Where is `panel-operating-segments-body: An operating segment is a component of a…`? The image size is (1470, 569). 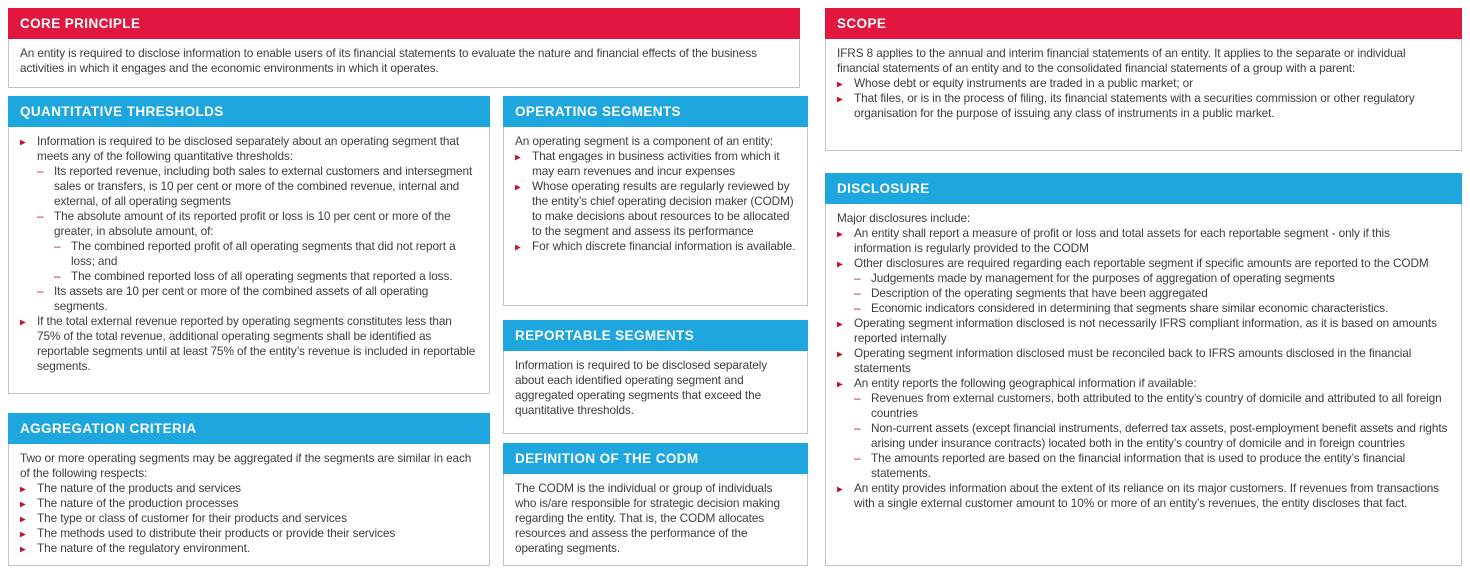 panel-operating-segments-body: An operating segment is a component of a… is located at coordinates (655, 216).